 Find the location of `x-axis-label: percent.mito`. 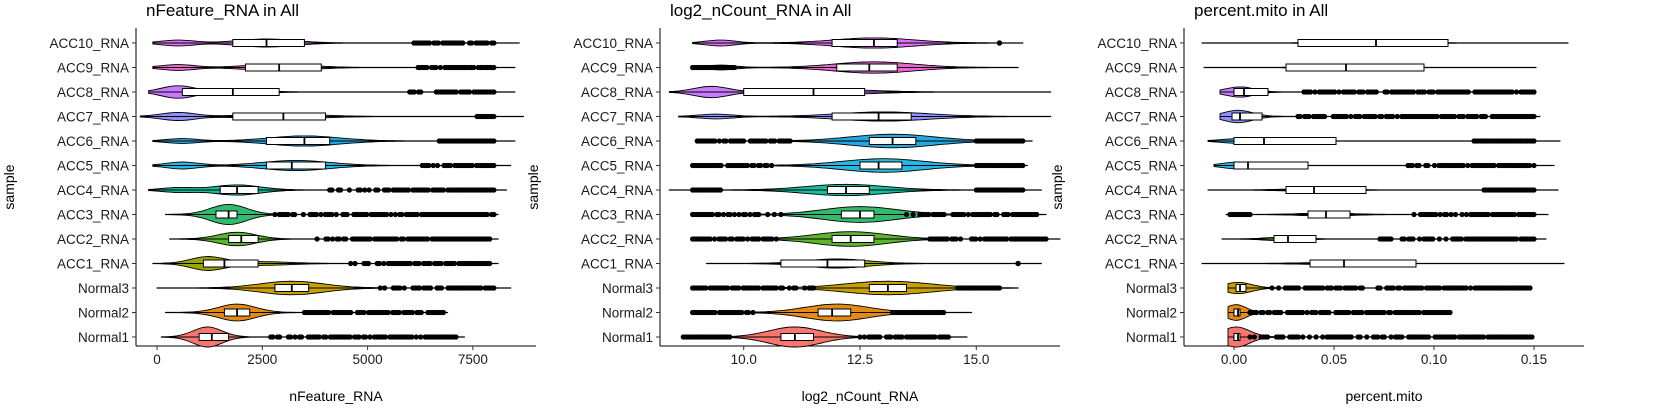

x-axis-label: percent.mito is located at coordinates (1383, 396).